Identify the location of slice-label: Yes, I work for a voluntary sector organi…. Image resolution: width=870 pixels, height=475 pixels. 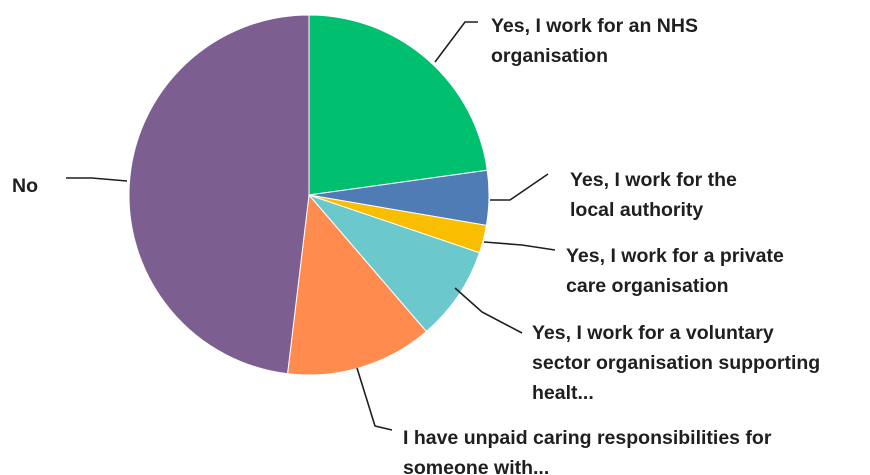
(676, 363).